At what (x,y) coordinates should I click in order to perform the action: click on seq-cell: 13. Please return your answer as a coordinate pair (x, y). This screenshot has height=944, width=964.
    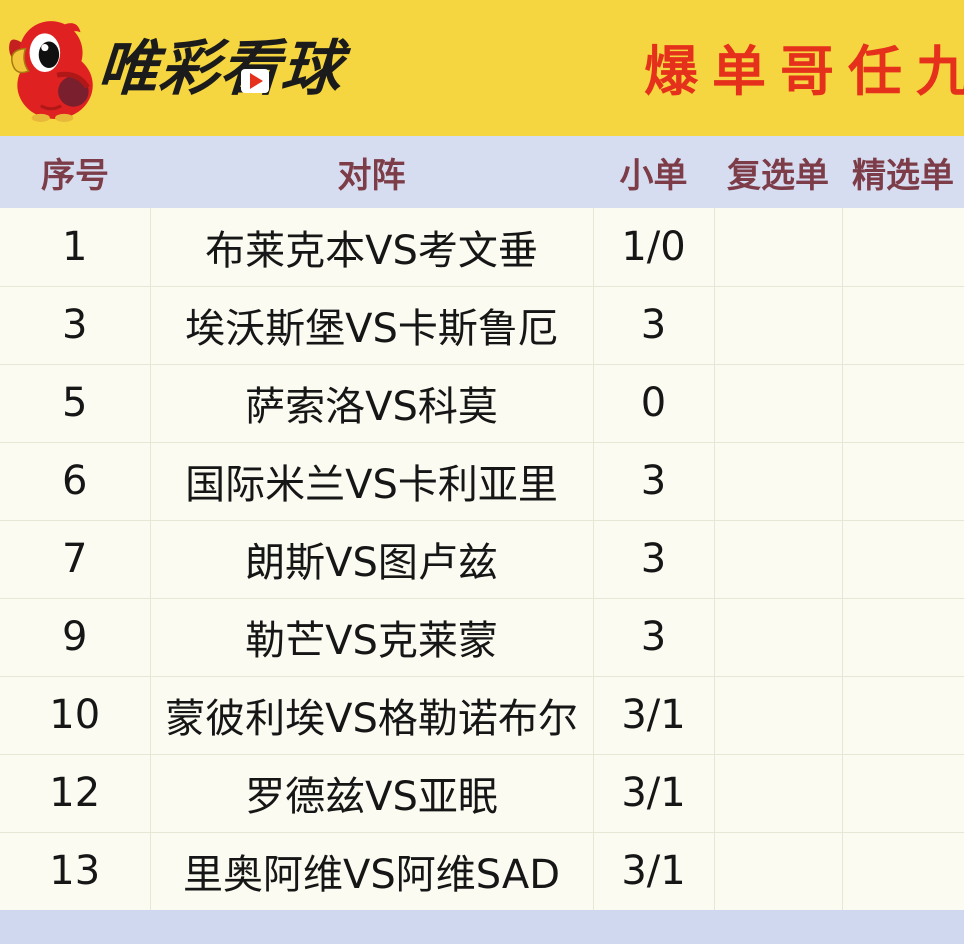
    Looking at the image, I should click on (75, 871).